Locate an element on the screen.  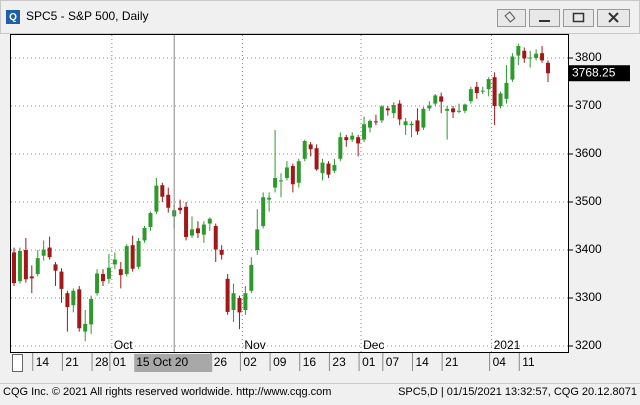
x-tick-label: 02 is located at coordinates (250, 362).